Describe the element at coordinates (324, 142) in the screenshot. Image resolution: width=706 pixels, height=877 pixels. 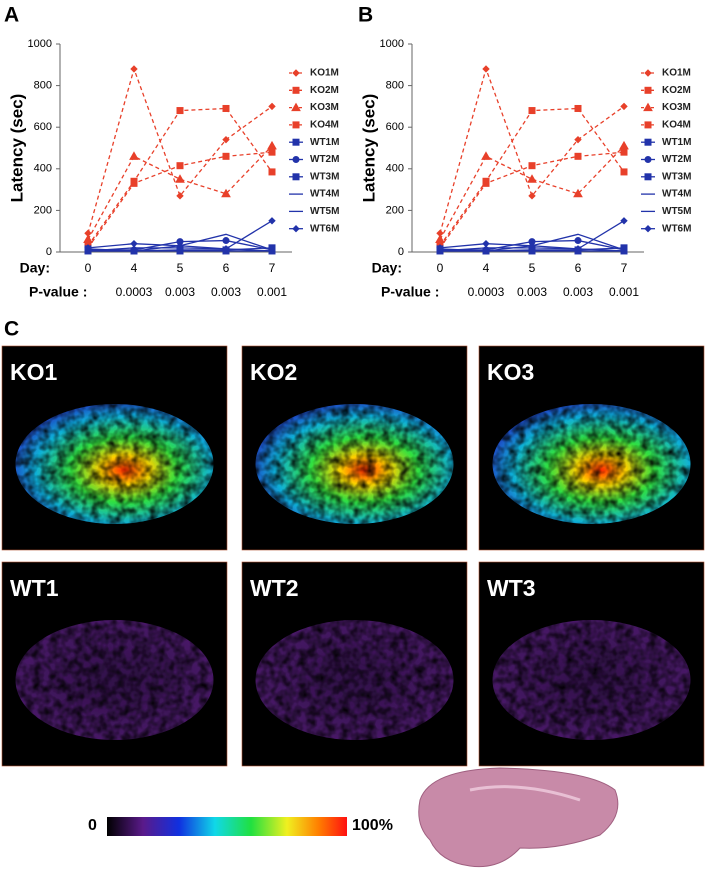
I see `legend-label: WT1M` at that location.